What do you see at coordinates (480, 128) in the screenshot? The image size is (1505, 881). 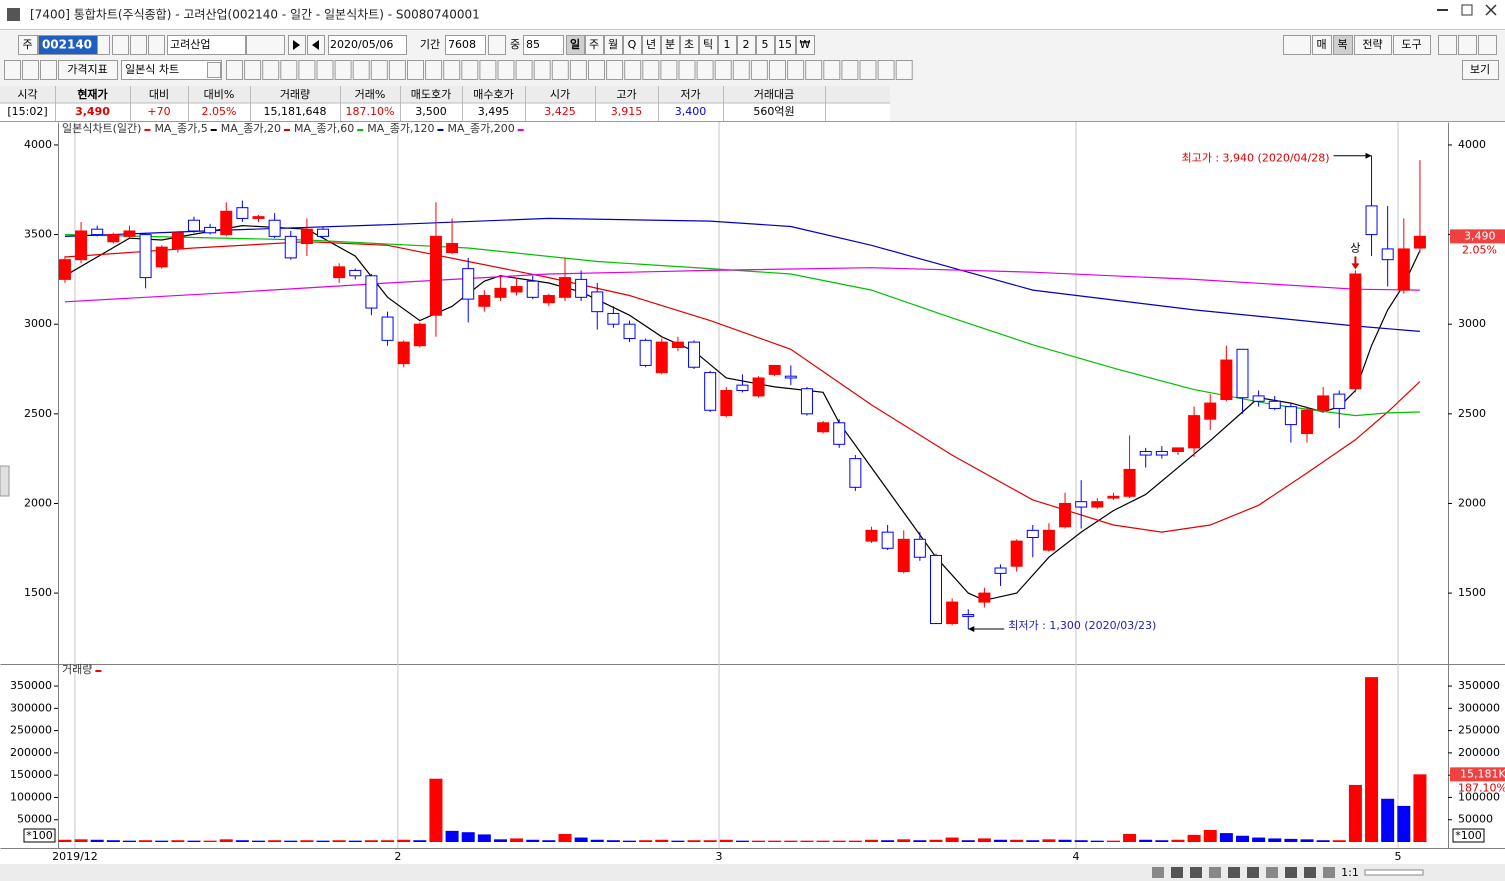 I see `legend-label: MA_종가,200` at bounding box center [480, 128].